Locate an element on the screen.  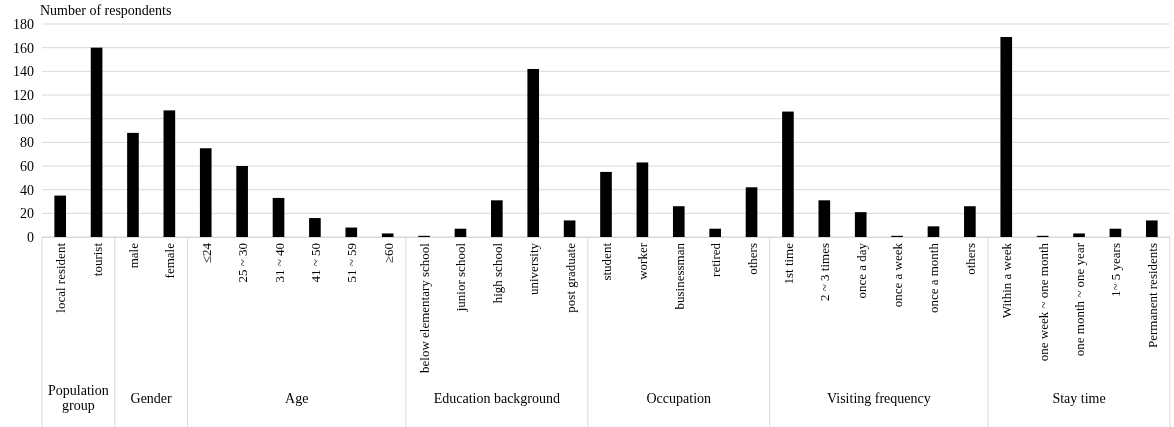
y-tick-label: 20 is located at coordinates (27, 214).